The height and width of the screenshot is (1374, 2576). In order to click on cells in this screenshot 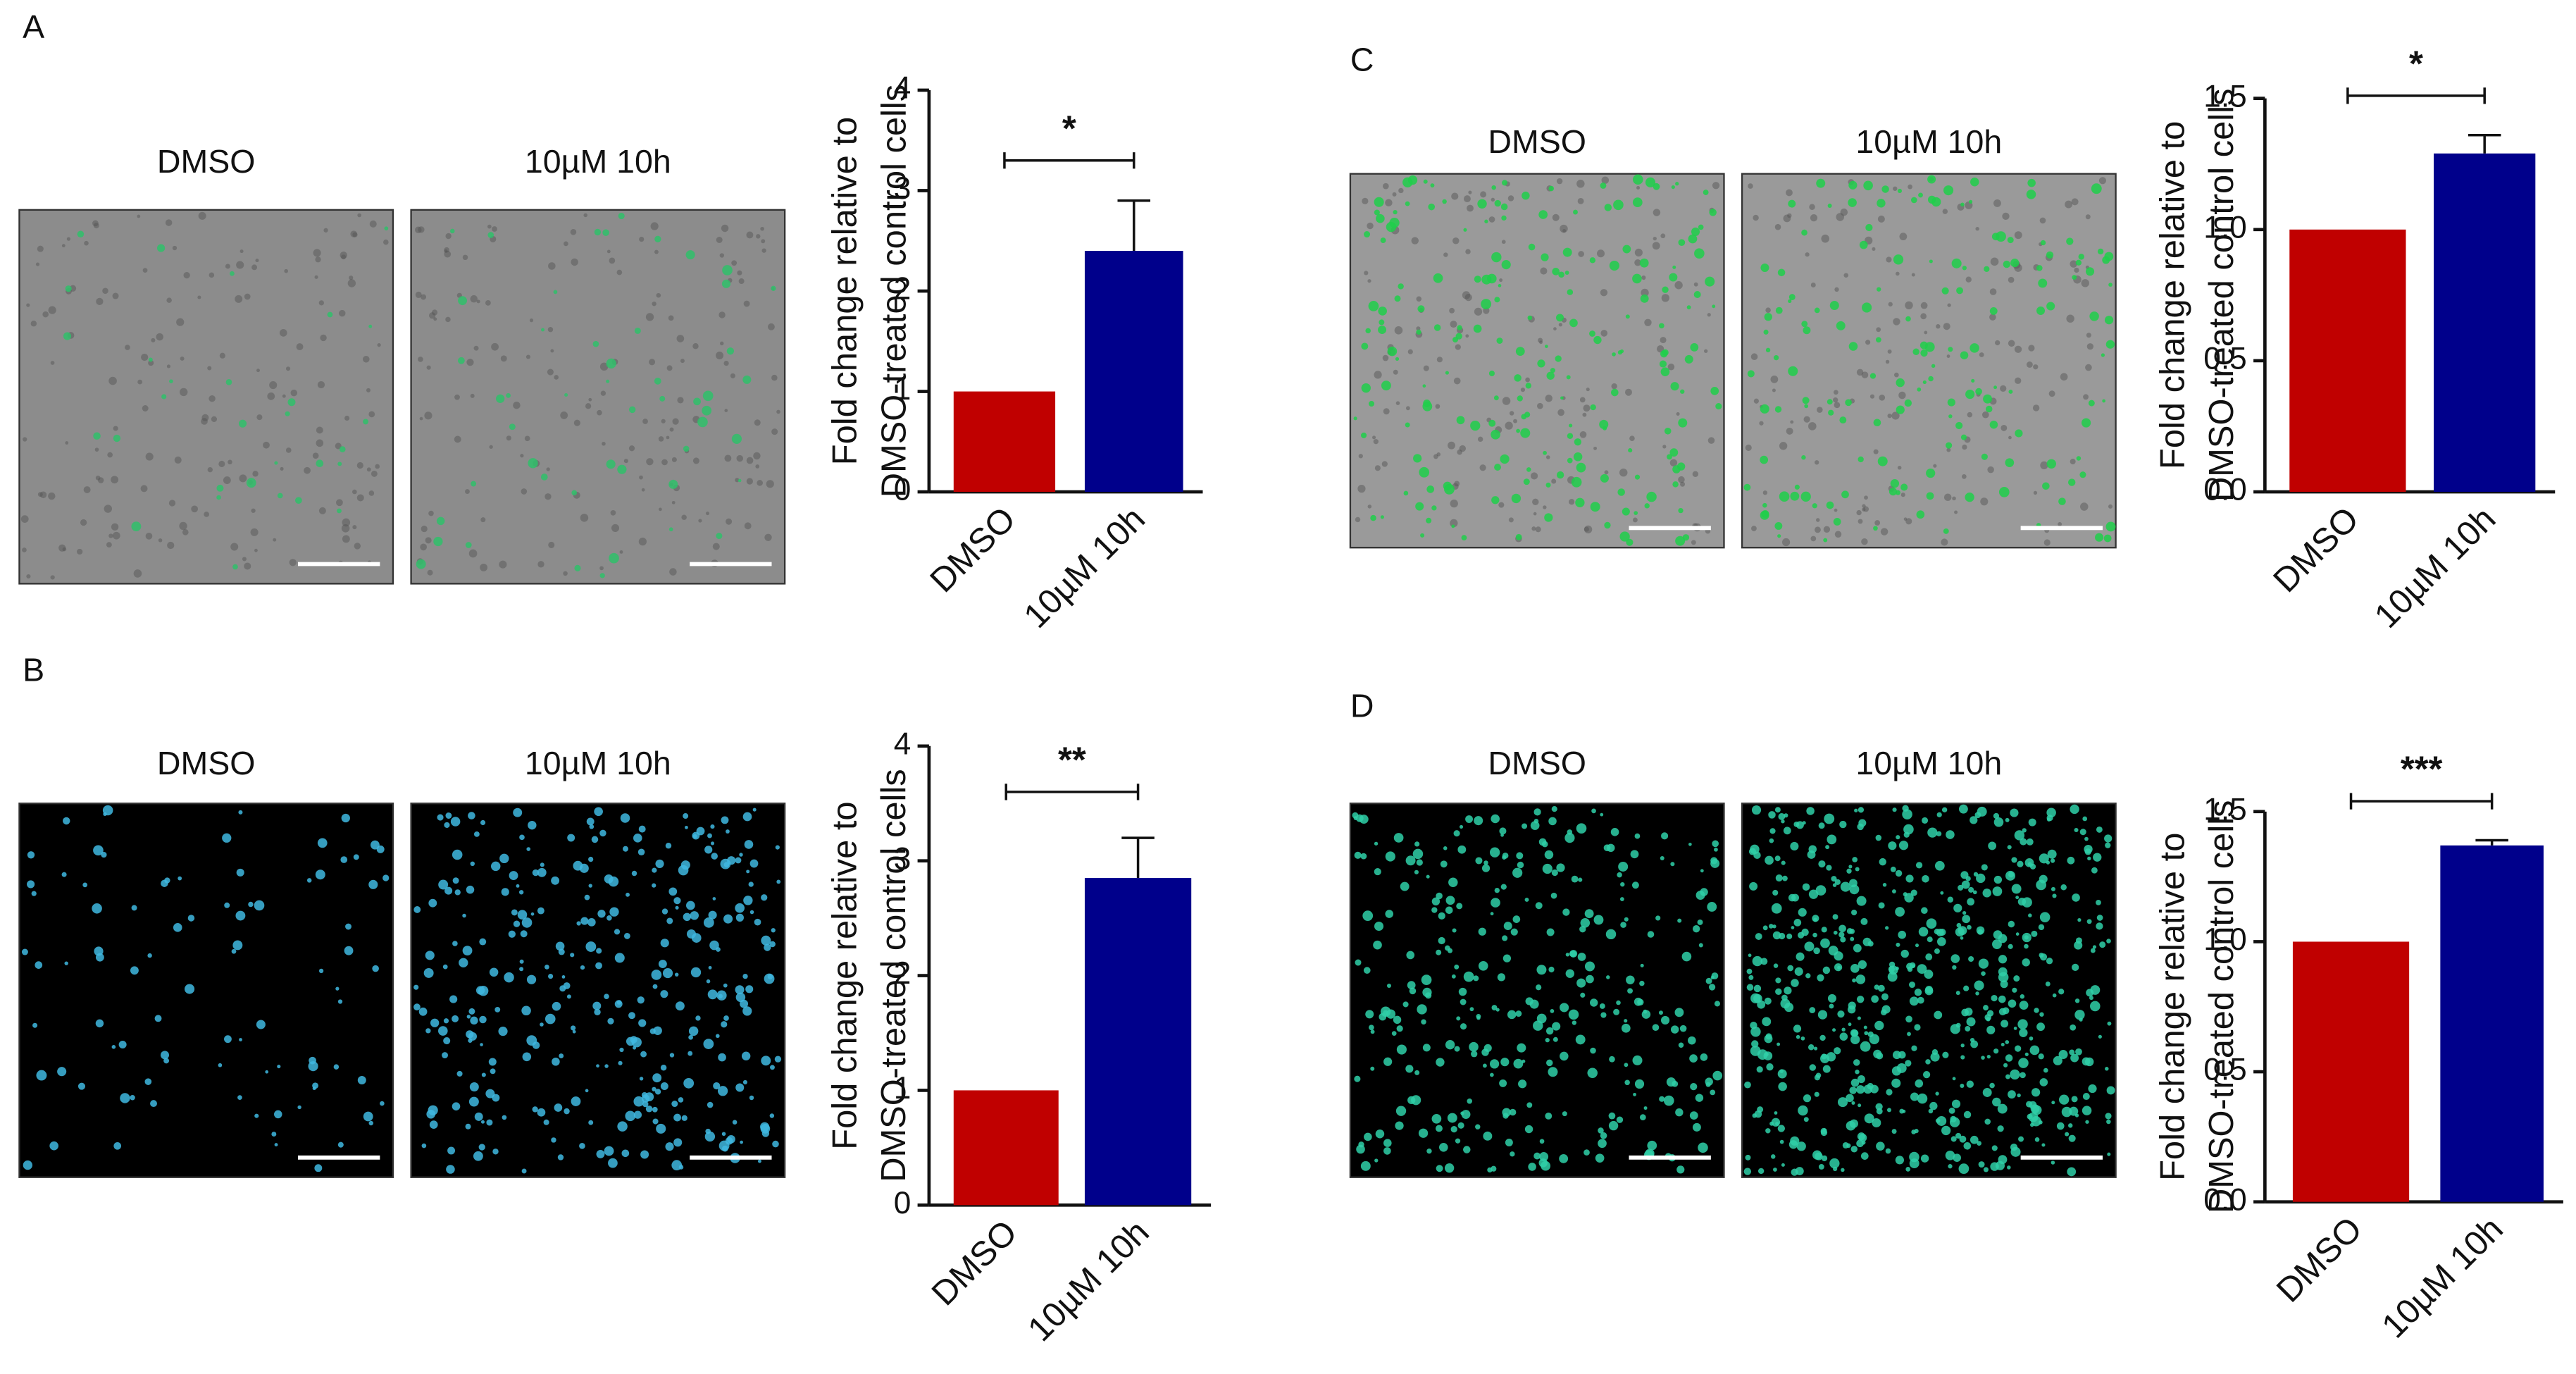, I will do `click(1929, 991)`.